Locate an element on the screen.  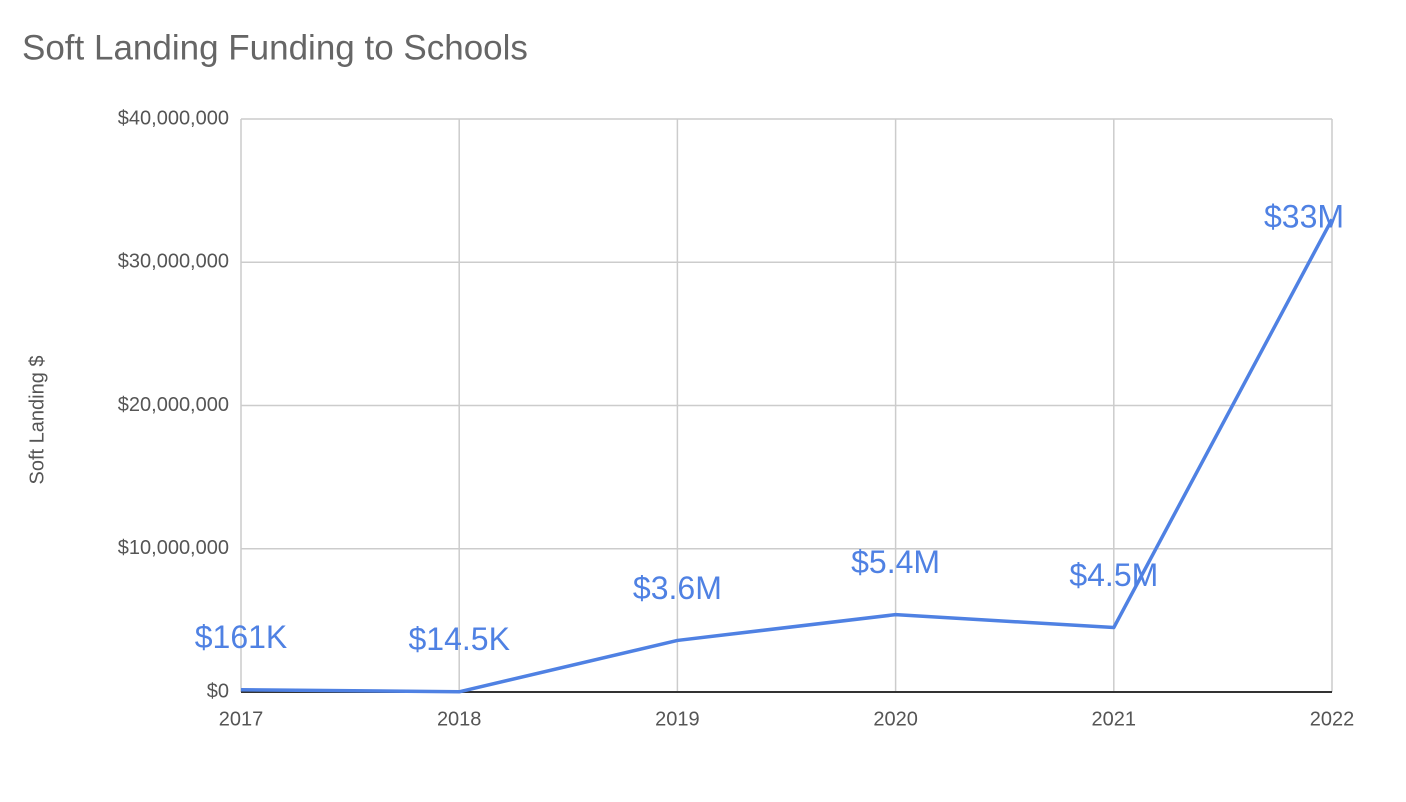
data-label: $161K is located at coordinates (241, 637).